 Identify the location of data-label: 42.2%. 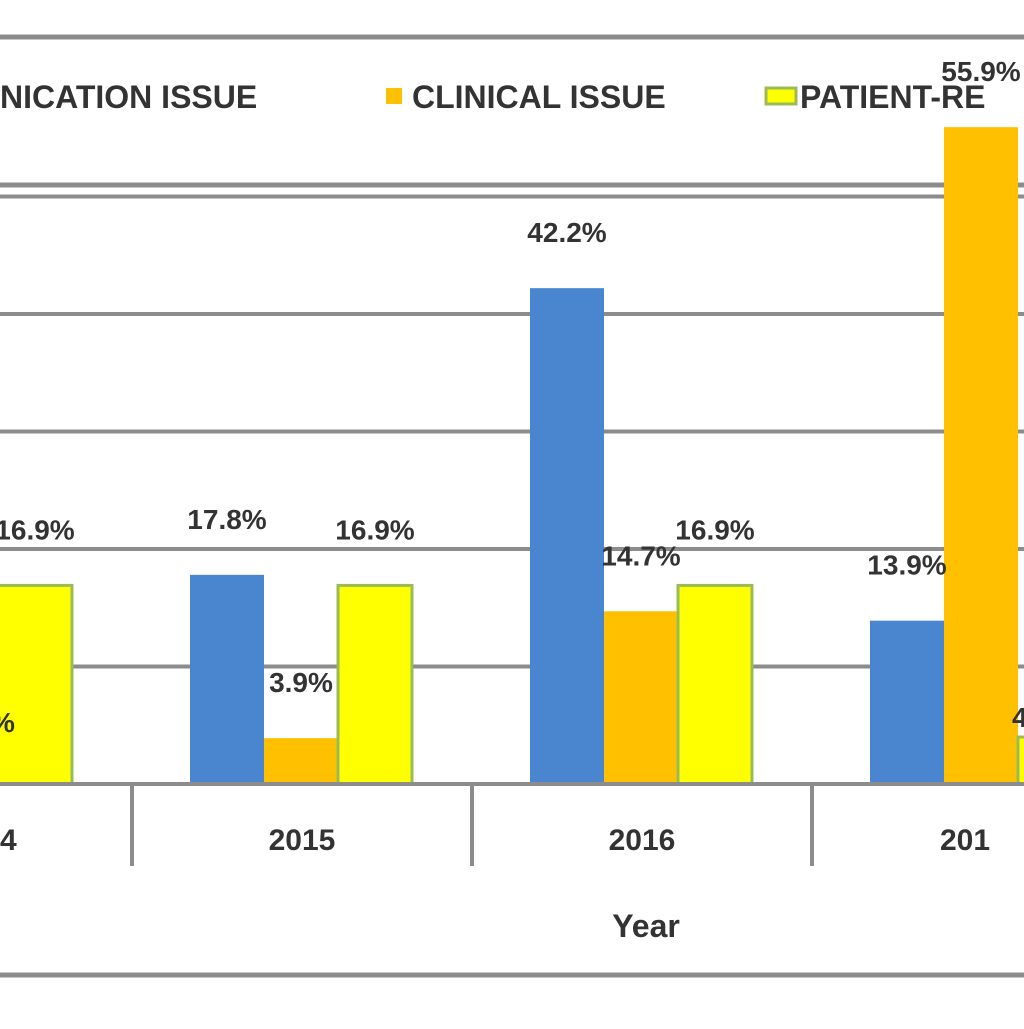
(566, 232).